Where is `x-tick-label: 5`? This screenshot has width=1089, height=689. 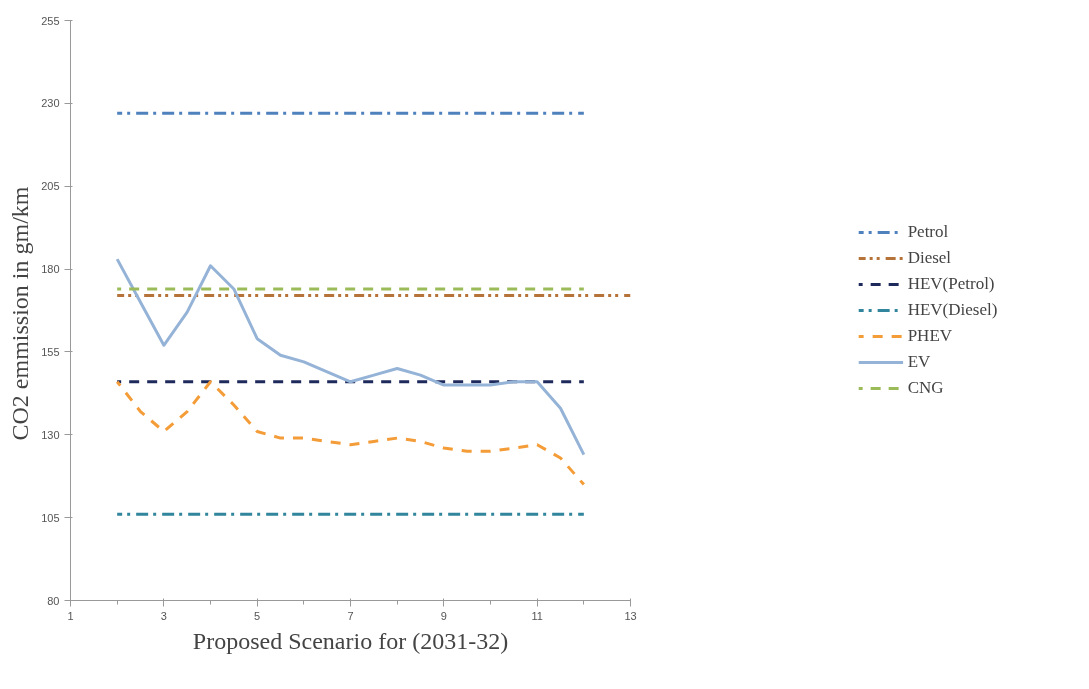 x-tick-label: 5 is located at coordinates (257, 615).